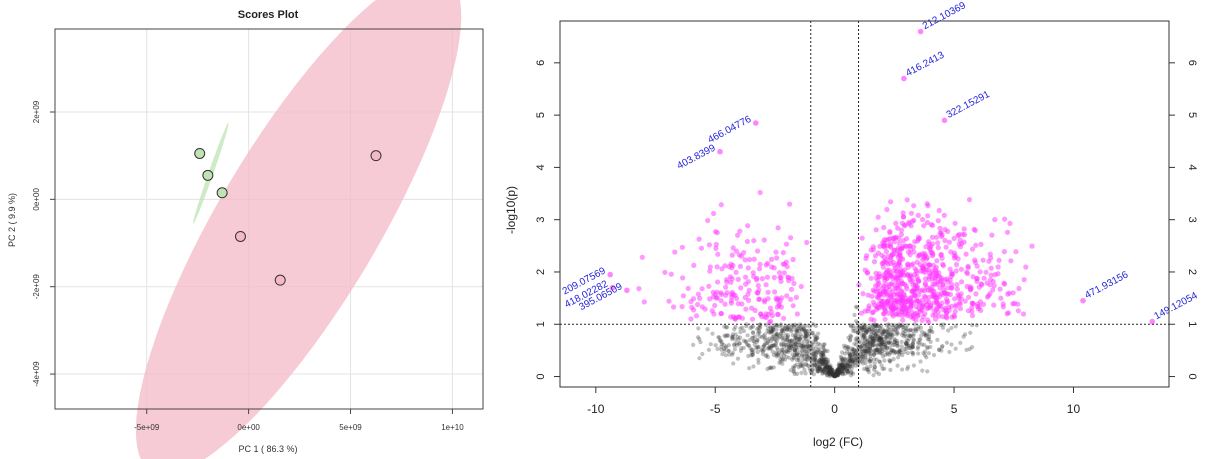 The width and height of the screenshot is (1225, 459). What do you see at coordinates (376, 156) in the screenshot?
I see `group-2-score-point` at bounding box center [376, 156].